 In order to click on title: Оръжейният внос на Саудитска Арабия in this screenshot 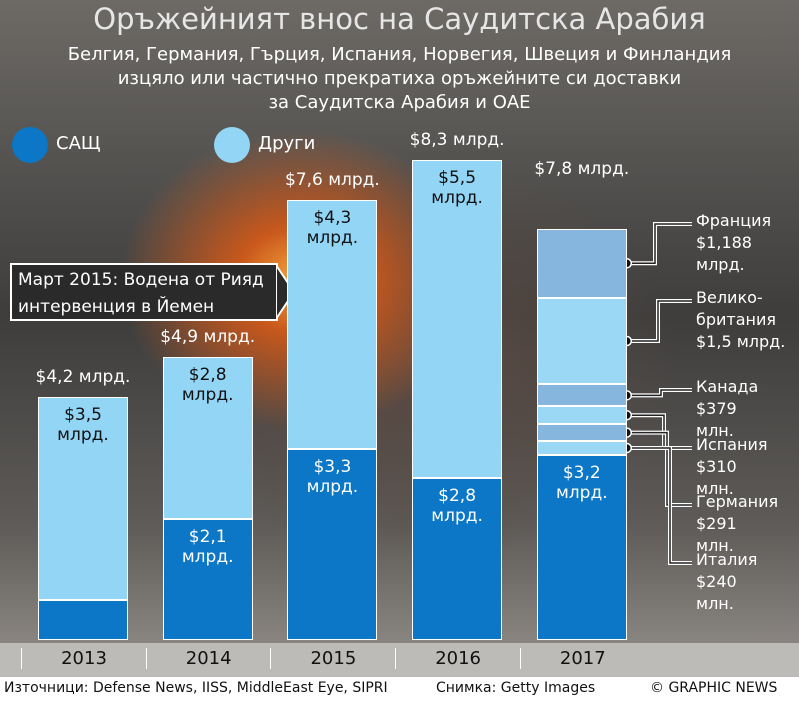, I will do `click(399, 19)`.